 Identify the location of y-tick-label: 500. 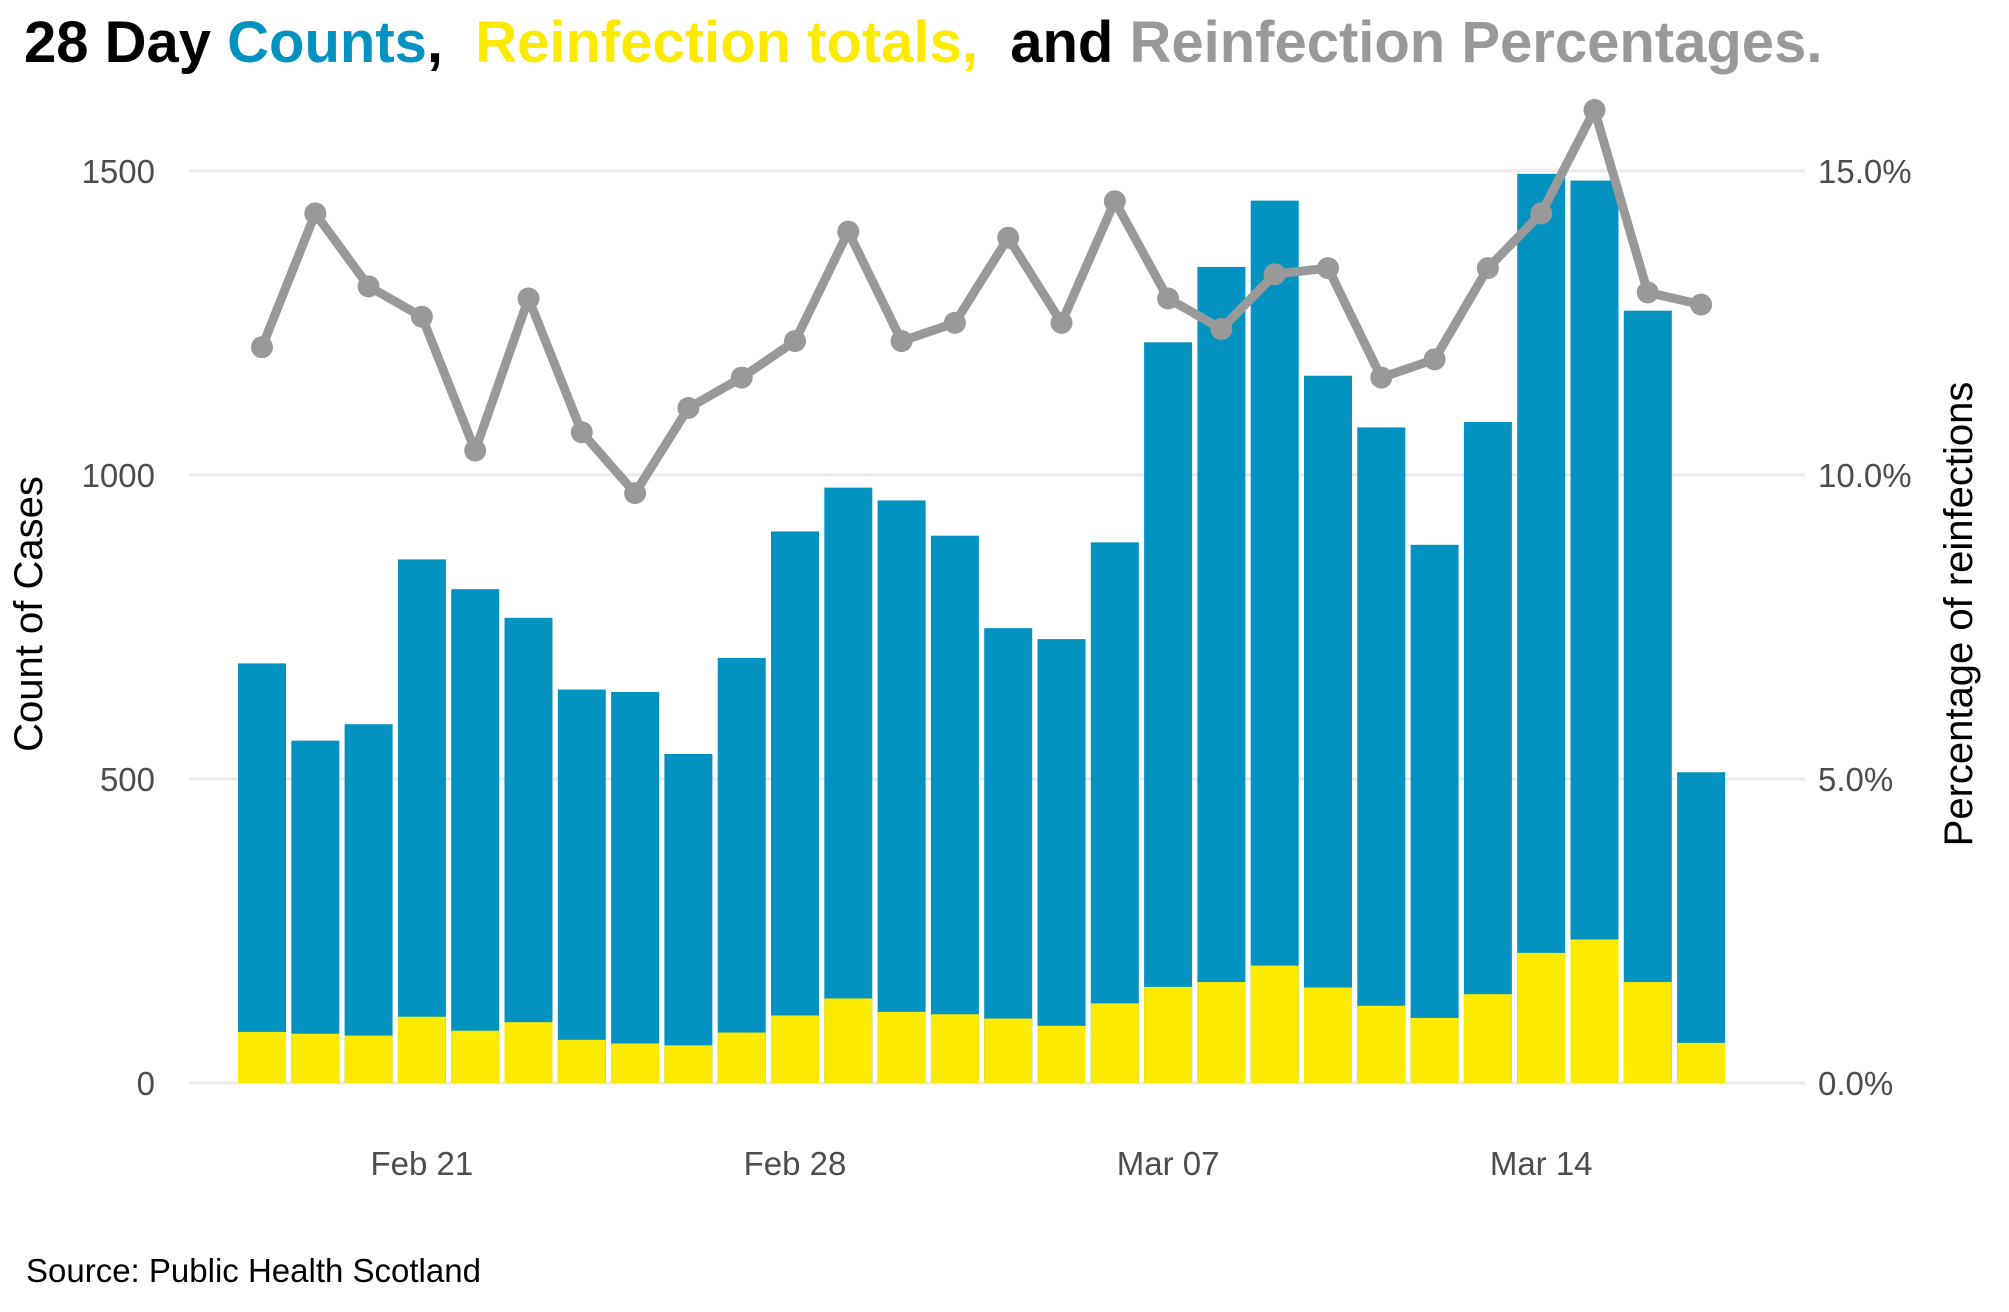
(127, 779).